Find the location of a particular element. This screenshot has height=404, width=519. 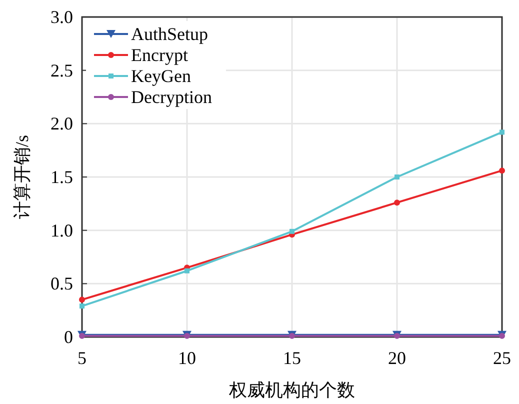

x-tick-label: 20 is located at coordinates (397, 358).